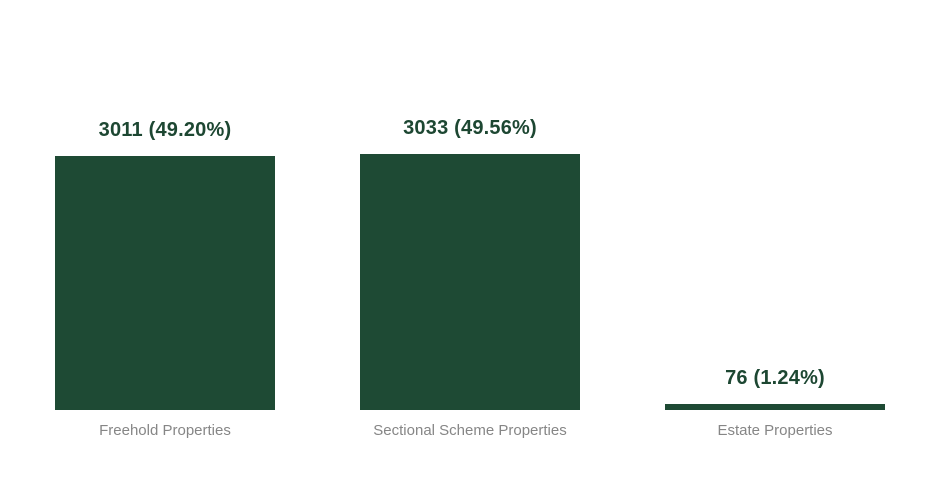 Image resolution: width=940 pixels, height=483 pixels. Describe the element at coordinates (470, 430) in the screenshot. I see `category-label-sectional-scheme: Sectional Scheme Properties` at that location.